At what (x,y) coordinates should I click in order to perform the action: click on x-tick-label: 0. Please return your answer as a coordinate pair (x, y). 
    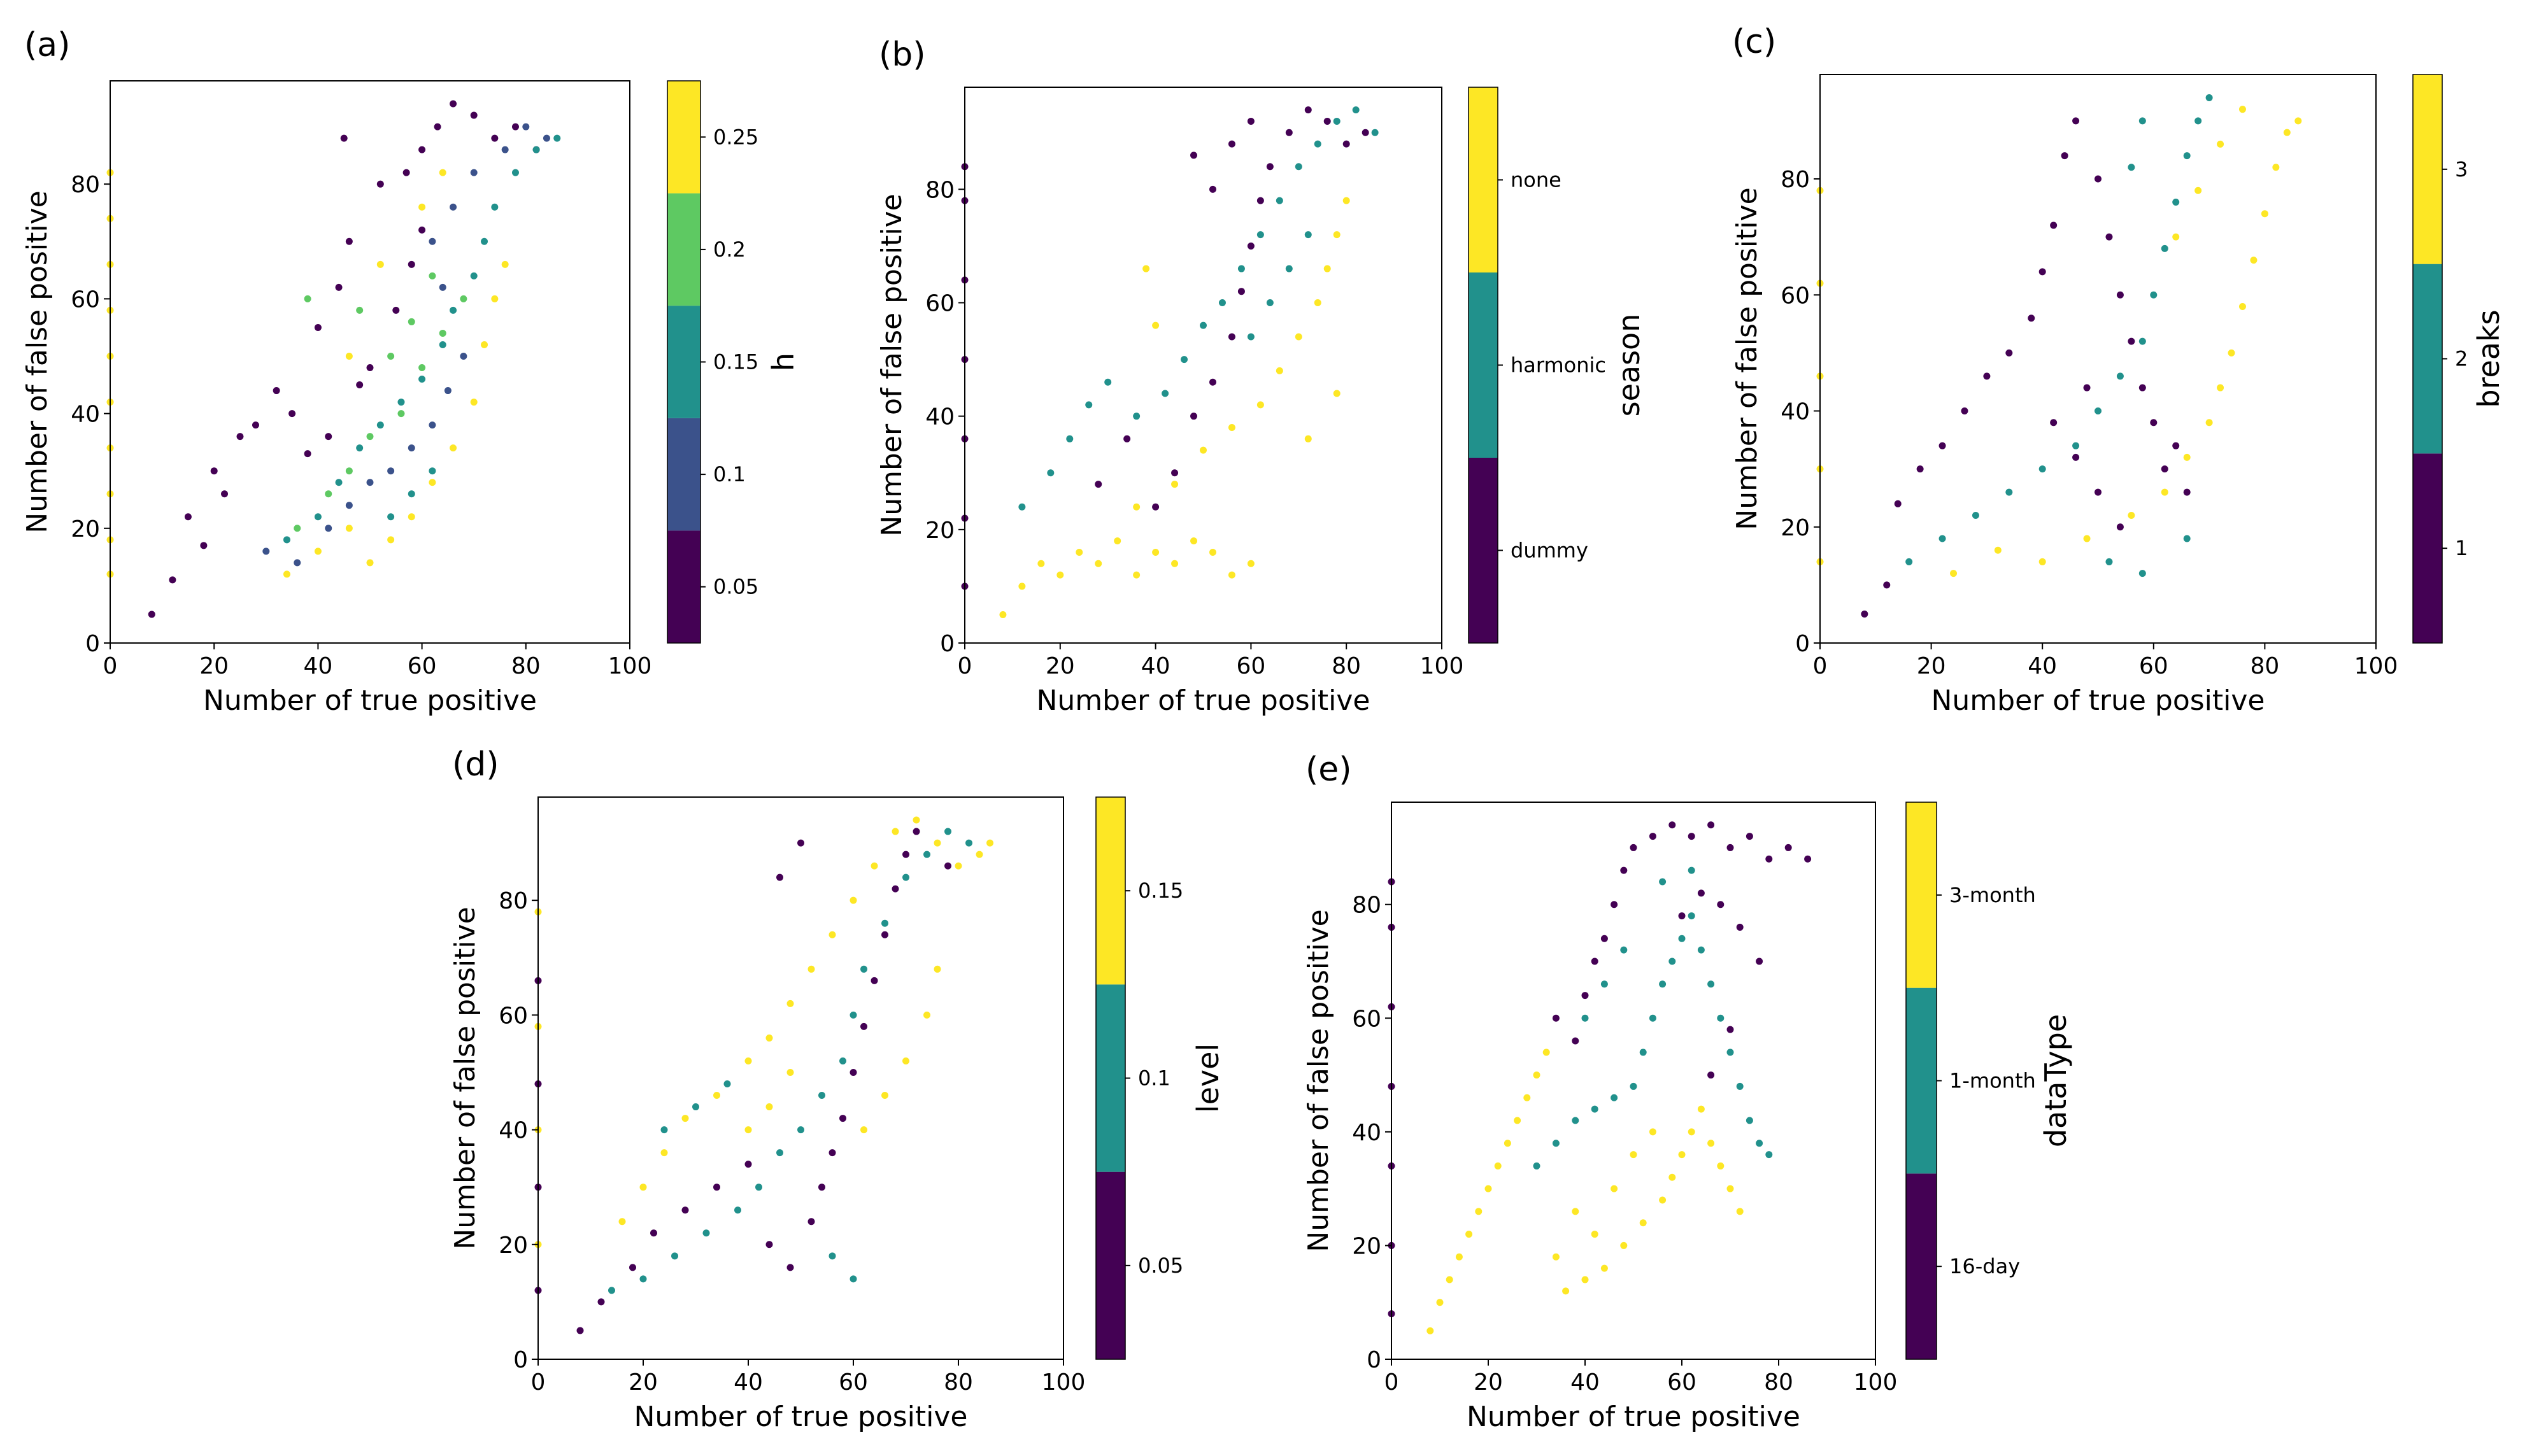
    Looking at the image, I should click on (538, 1382).